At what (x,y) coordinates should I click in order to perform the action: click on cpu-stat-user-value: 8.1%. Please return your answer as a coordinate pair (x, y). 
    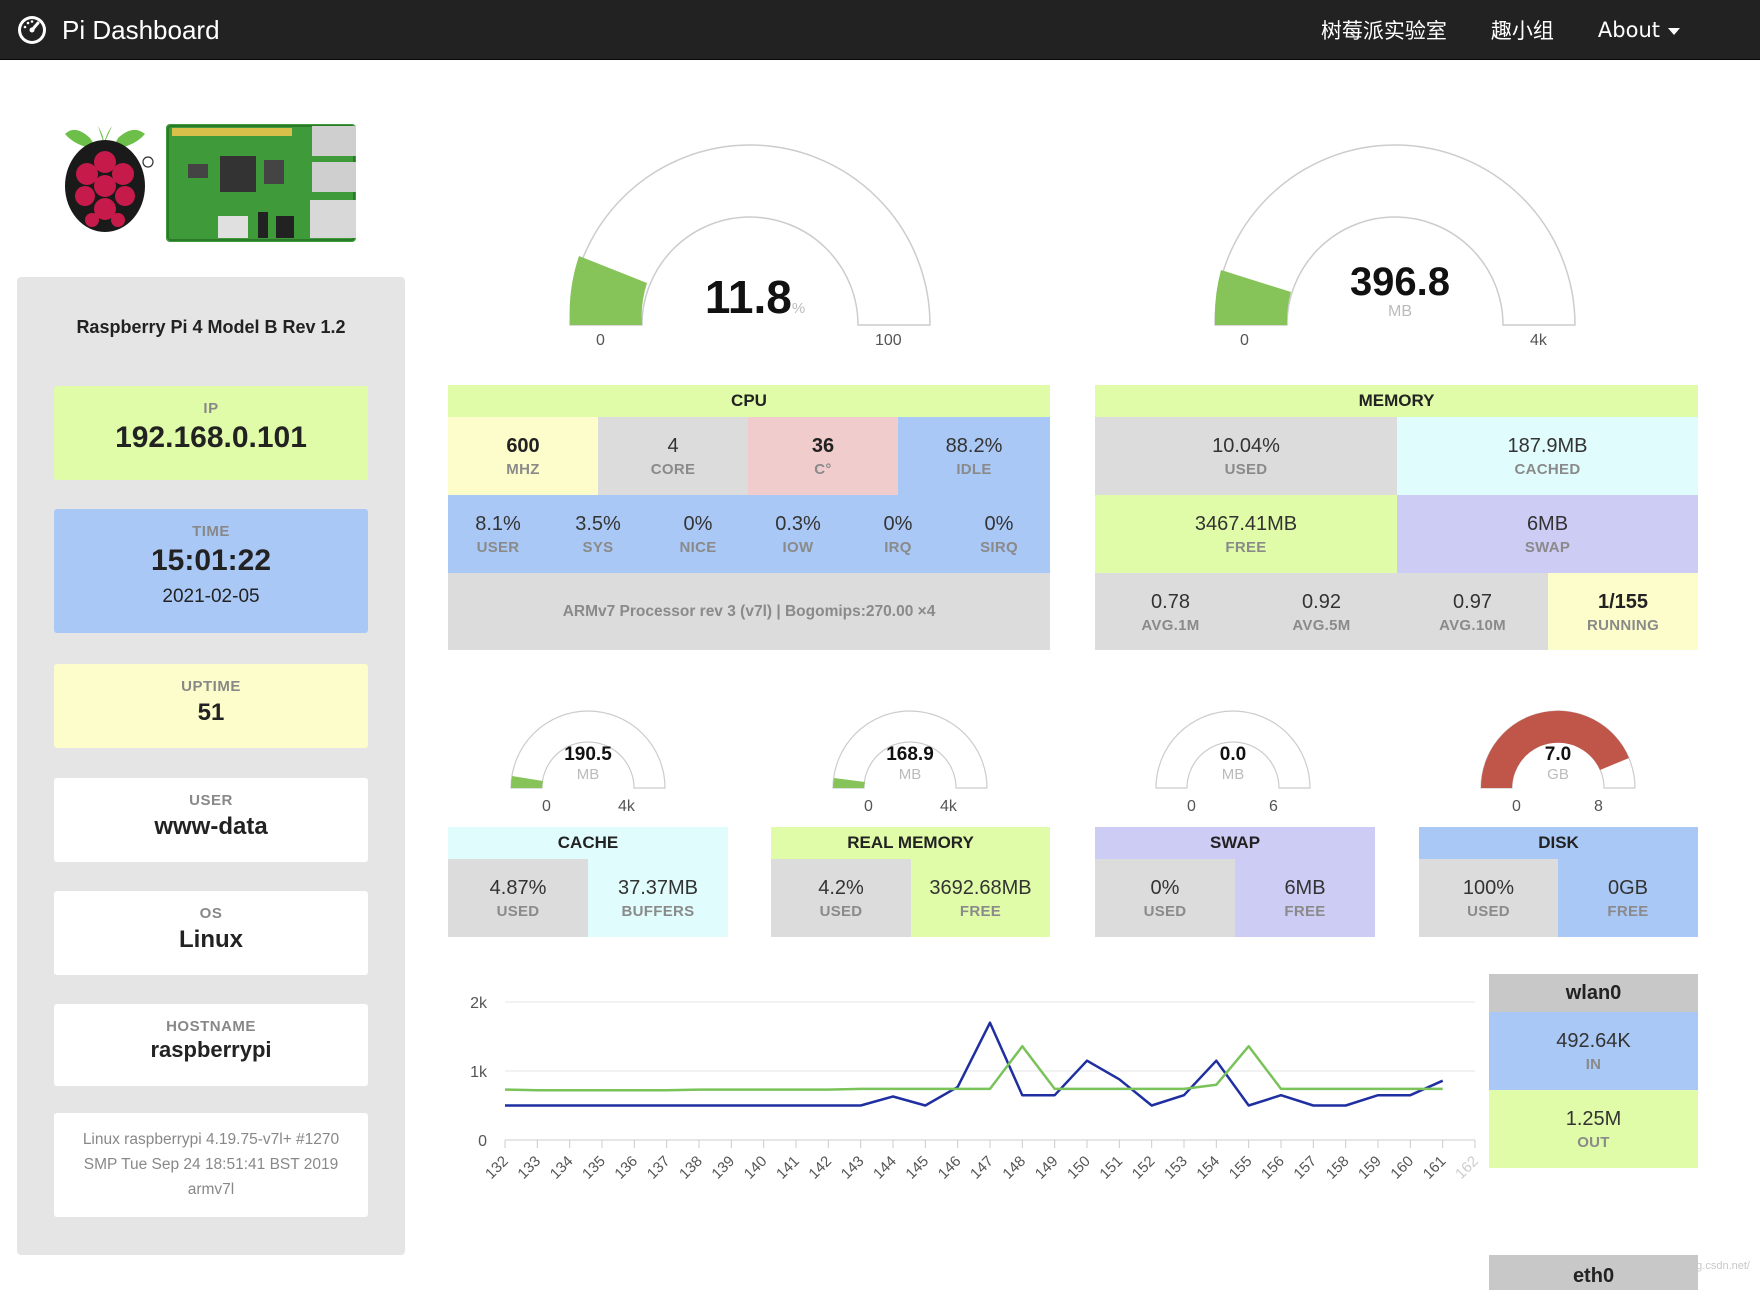
    Looking at the image, I should click on (498, 524).